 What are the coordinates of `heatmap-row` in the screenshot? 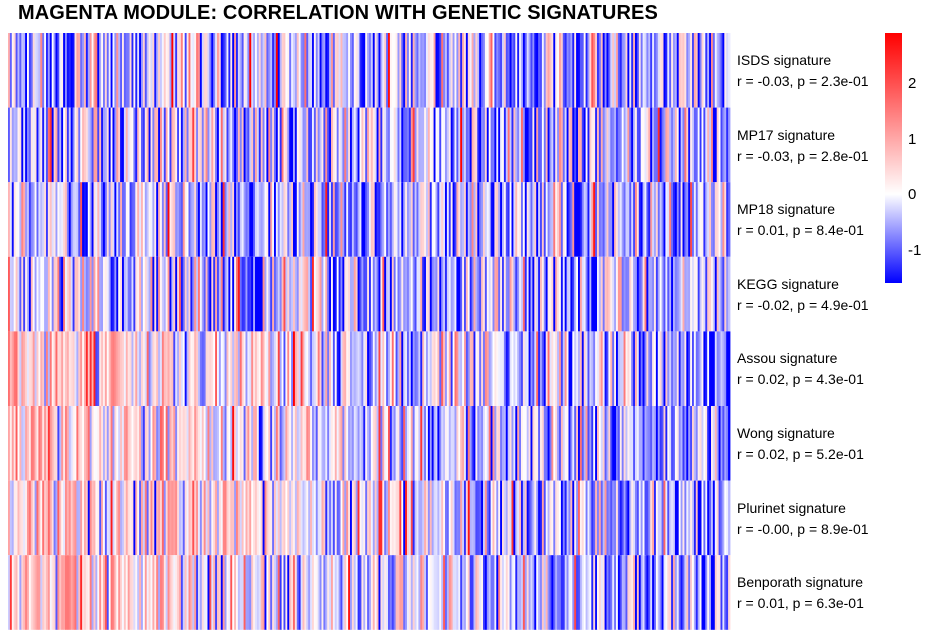 It's located at (369, 518).